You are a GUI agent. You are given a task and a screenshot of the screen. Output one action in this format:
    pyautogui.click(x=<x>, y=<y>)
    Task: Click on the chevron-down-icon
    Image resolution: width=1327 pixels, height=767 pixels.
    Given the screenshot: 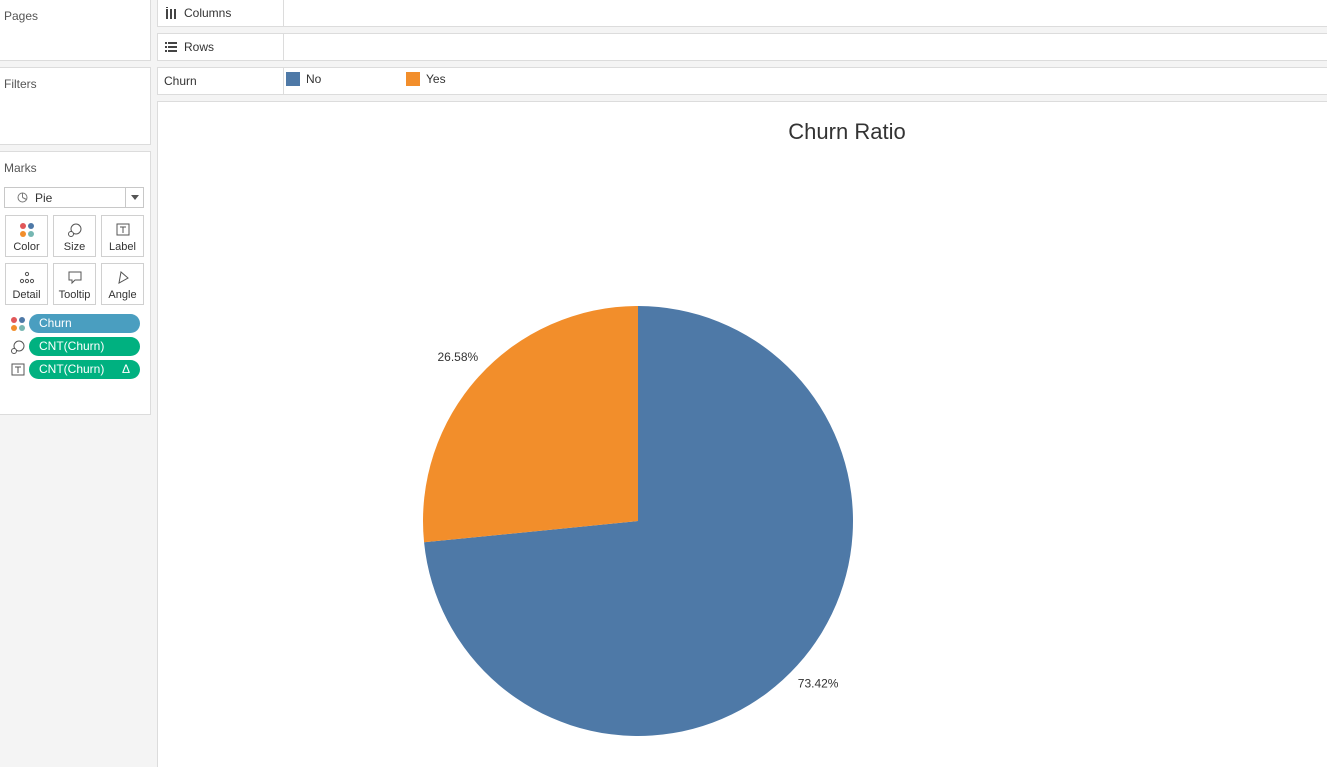 What is the action you would take?
    pyautogui.click(x=134, y=197)
    